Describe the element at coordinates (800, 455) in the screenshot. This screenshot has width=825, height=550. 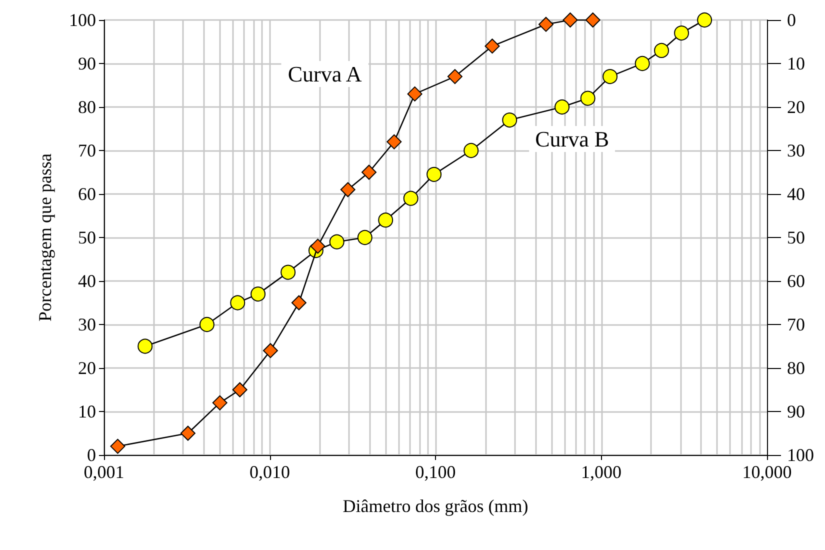
I see `y2-tick-label: 100` at that location.